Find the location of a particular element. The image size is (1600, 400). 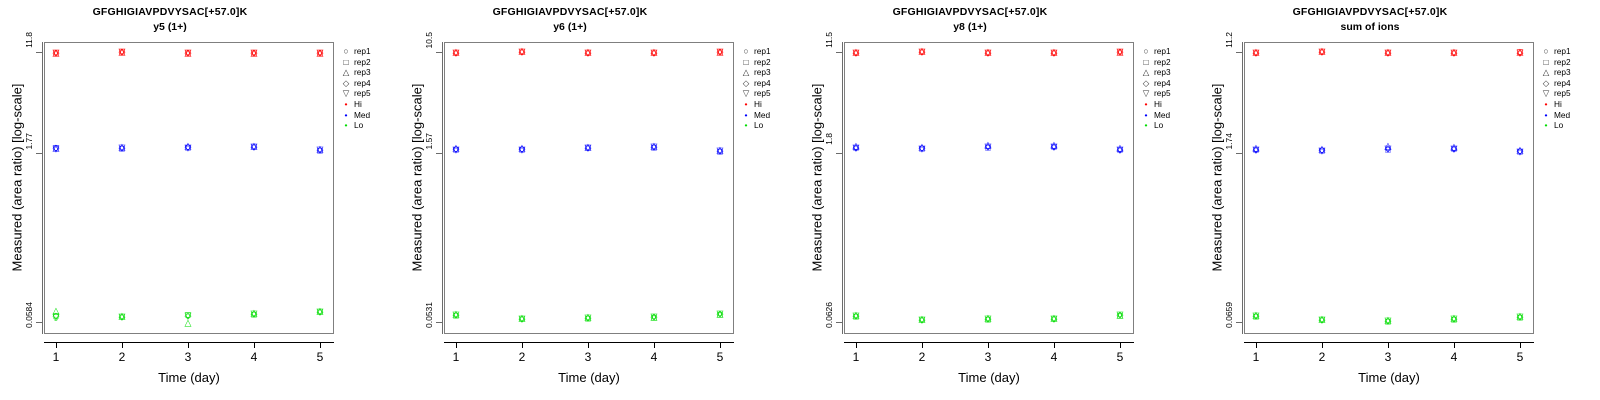

chart-legend: ○ rep1 □ rep2 △ rep3 ◇ rep4 ▽ rep5 • Hi • Med • Lo is located at coordinates (1155, 88).